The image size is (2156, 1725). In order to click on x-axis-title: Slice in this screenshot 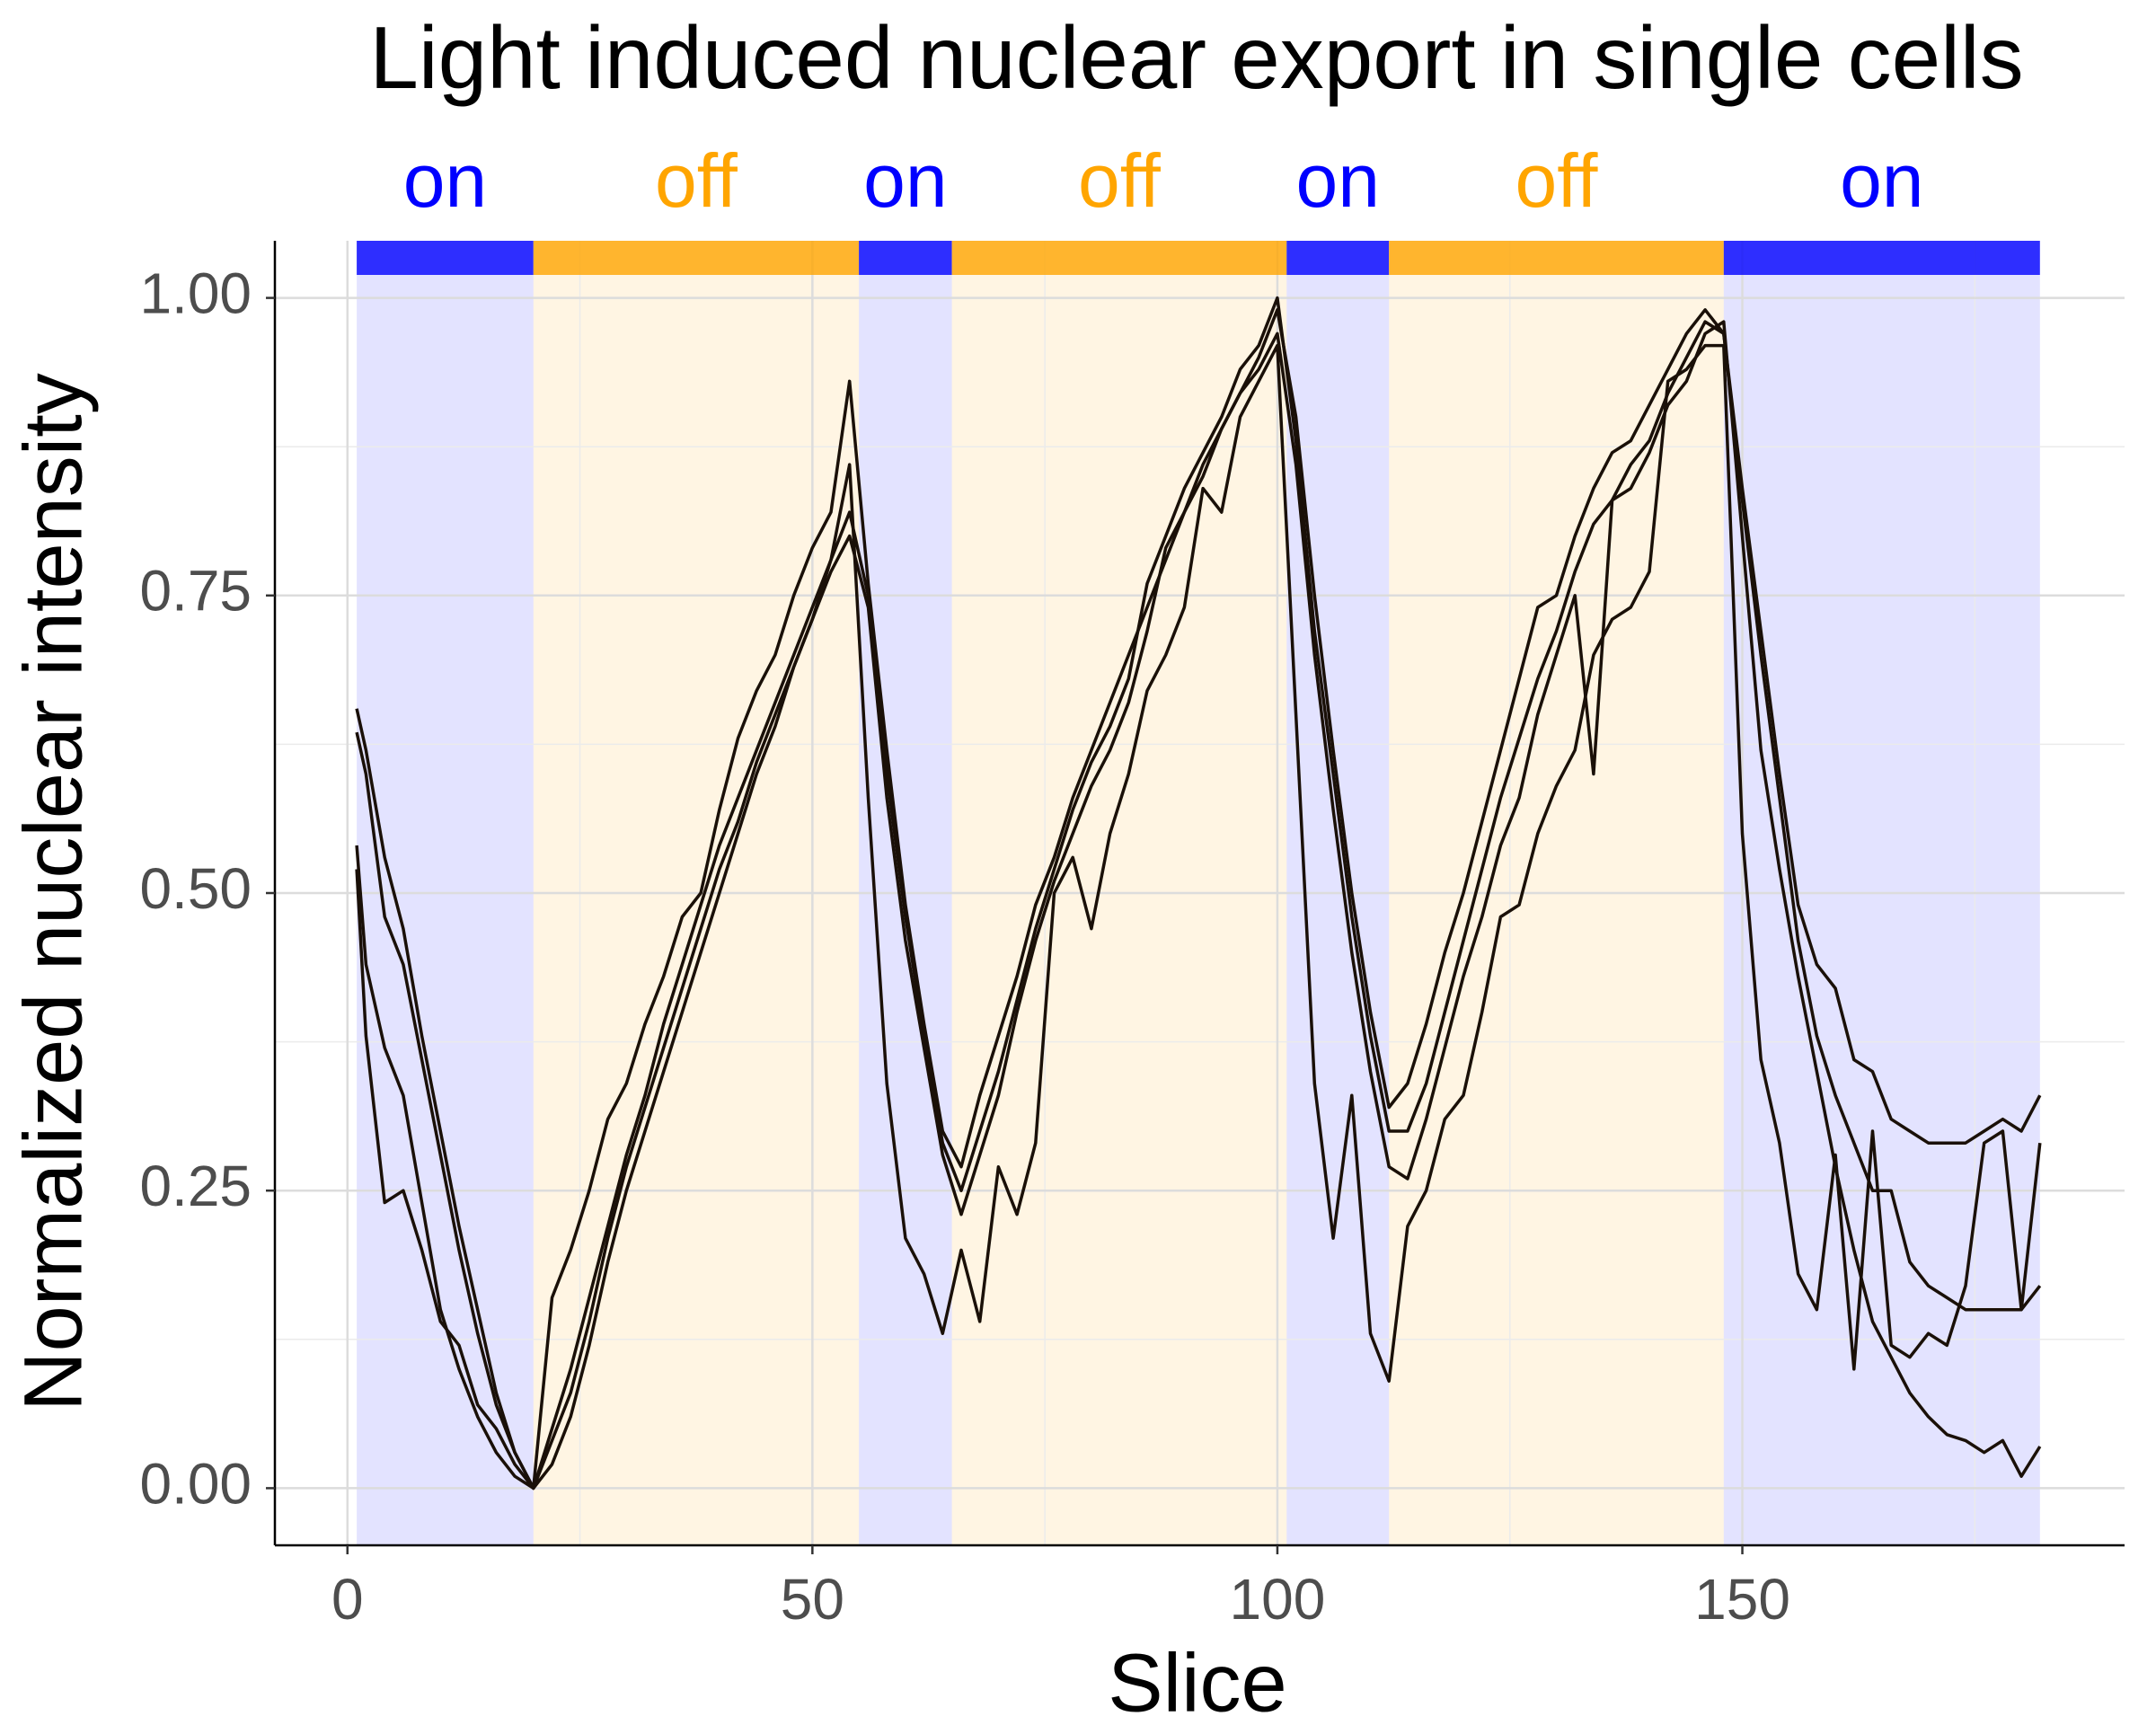, I will do `click(1197, 1681)`.